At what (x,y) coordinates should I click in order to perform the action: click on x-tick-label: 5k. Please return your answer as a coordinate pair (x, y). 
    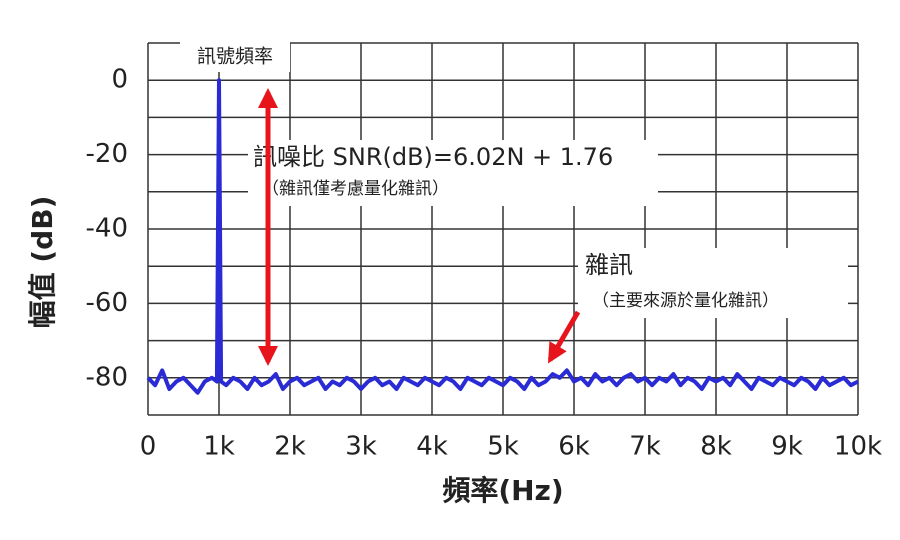
    Looking at the image, I should click on (503, 447).